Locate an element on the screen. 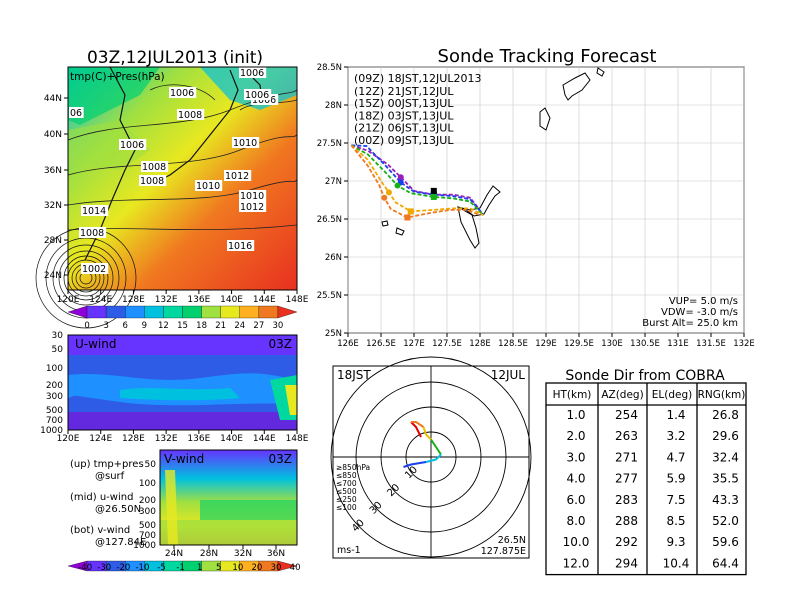  table-cell: 10.0 is located at coordinates (576, 542).